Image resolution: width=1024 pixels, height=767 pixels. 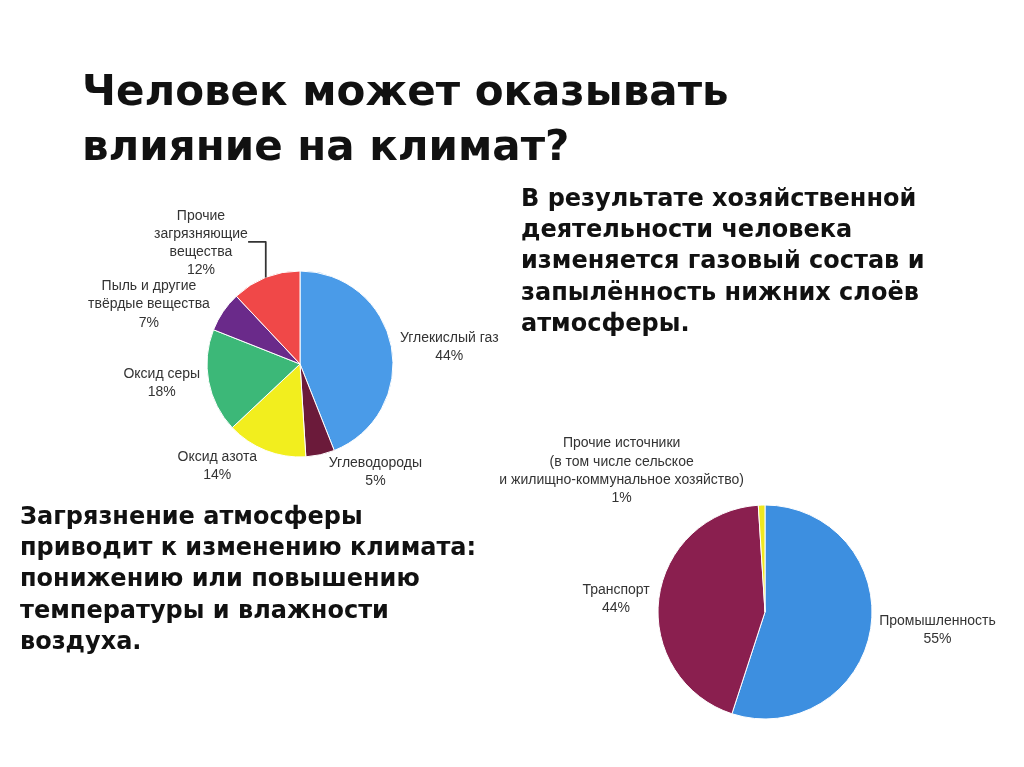 What do you see at coordinates (405, 118) in the screenshot?
I see `chart-title: Человек может оказывать влияние на климат?` at bounding box center [405, 118].